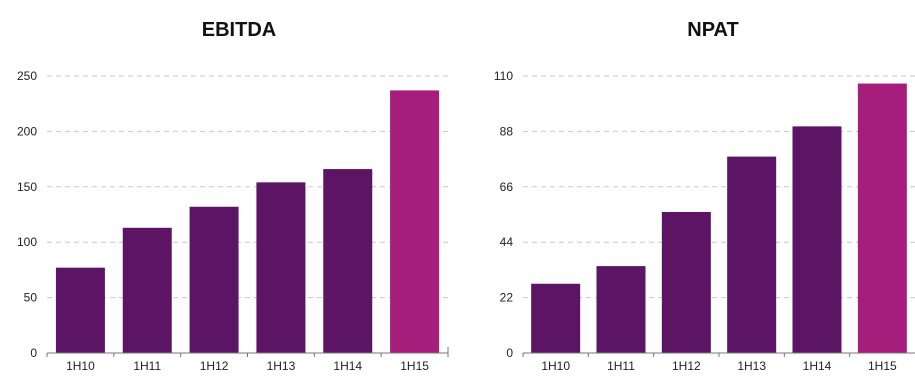 The image size is (915, 376). Describe the element at coordinates (507, 131) in the screenshot. I see `y-tick-label: 88` at that location.